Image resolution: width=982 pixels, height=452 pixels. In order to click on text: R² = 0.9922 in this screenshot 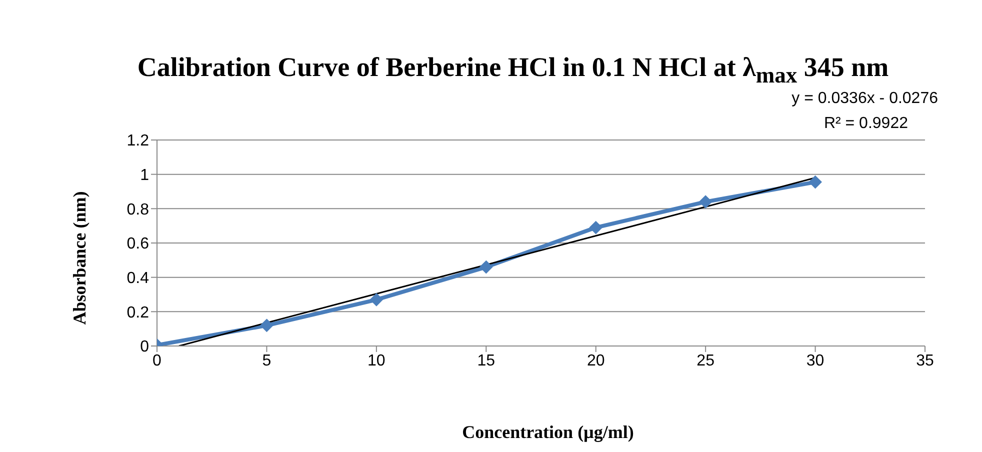, I will do `click(866, 124)`.